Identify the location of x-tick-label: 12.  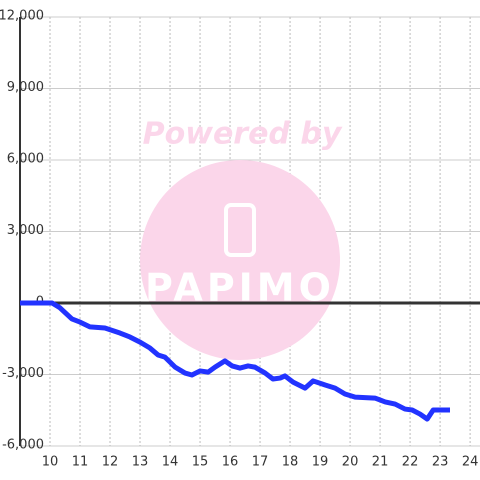
(110, 462).